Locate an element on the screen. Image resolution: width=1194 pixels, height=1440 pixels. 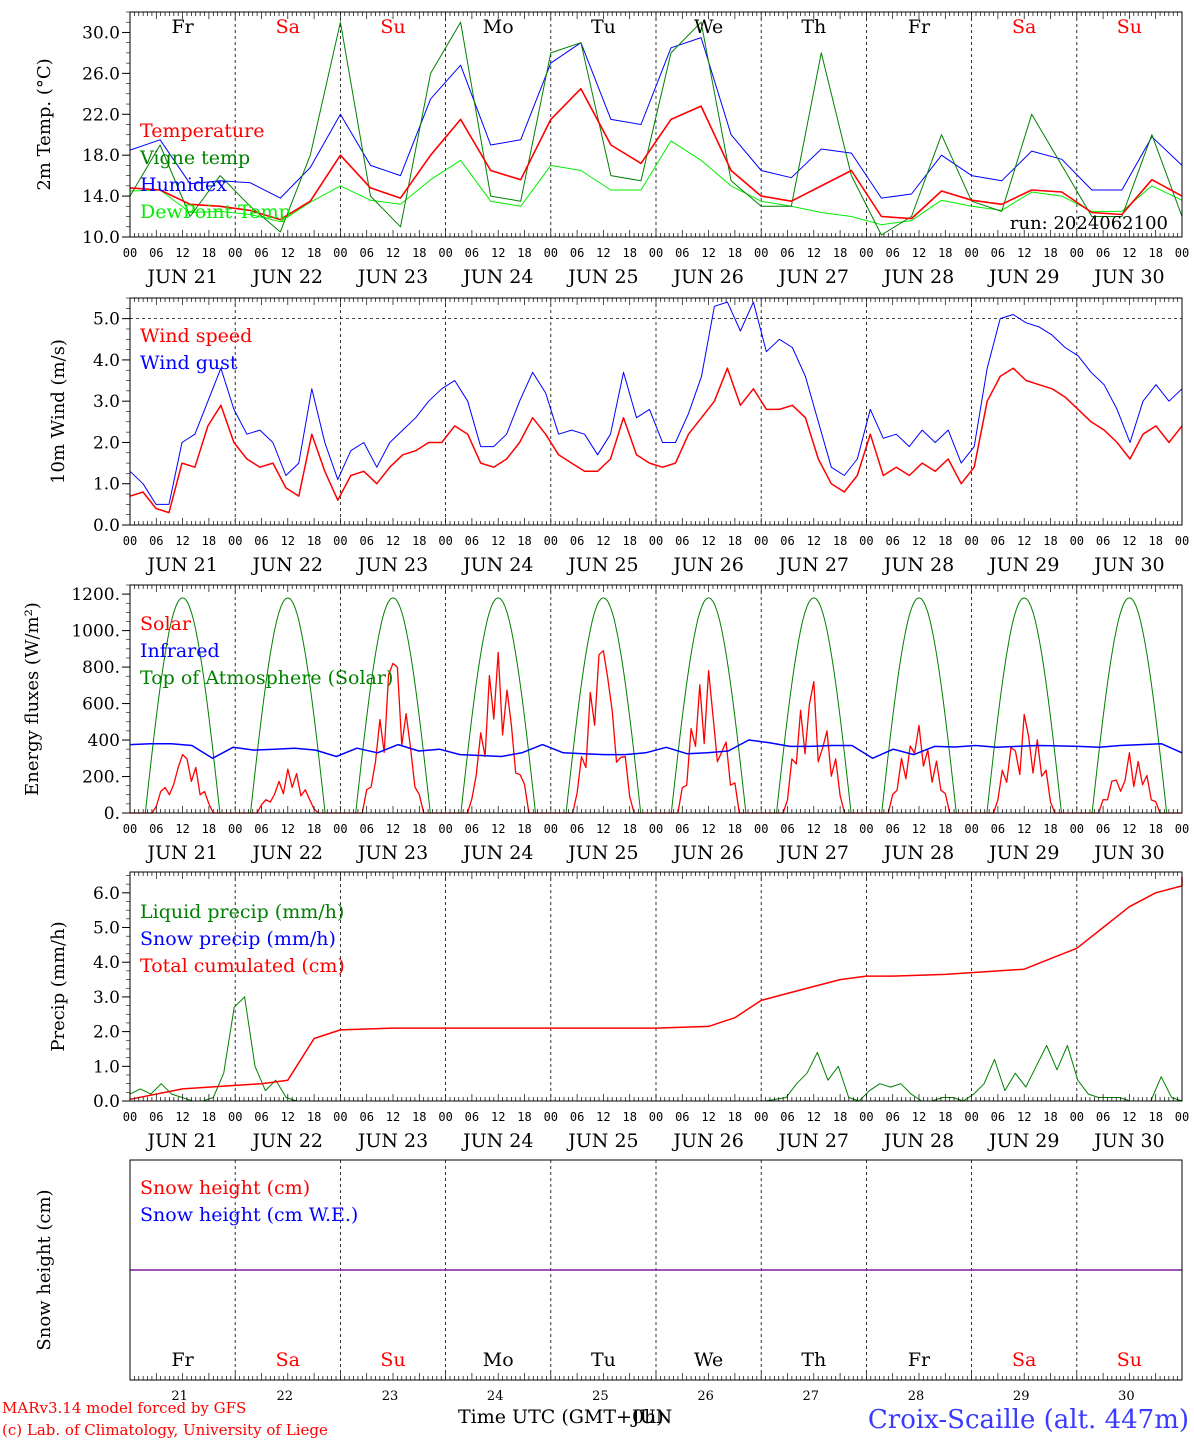
weekday-label-bottom: Th is located at coordinates (813, 1360).